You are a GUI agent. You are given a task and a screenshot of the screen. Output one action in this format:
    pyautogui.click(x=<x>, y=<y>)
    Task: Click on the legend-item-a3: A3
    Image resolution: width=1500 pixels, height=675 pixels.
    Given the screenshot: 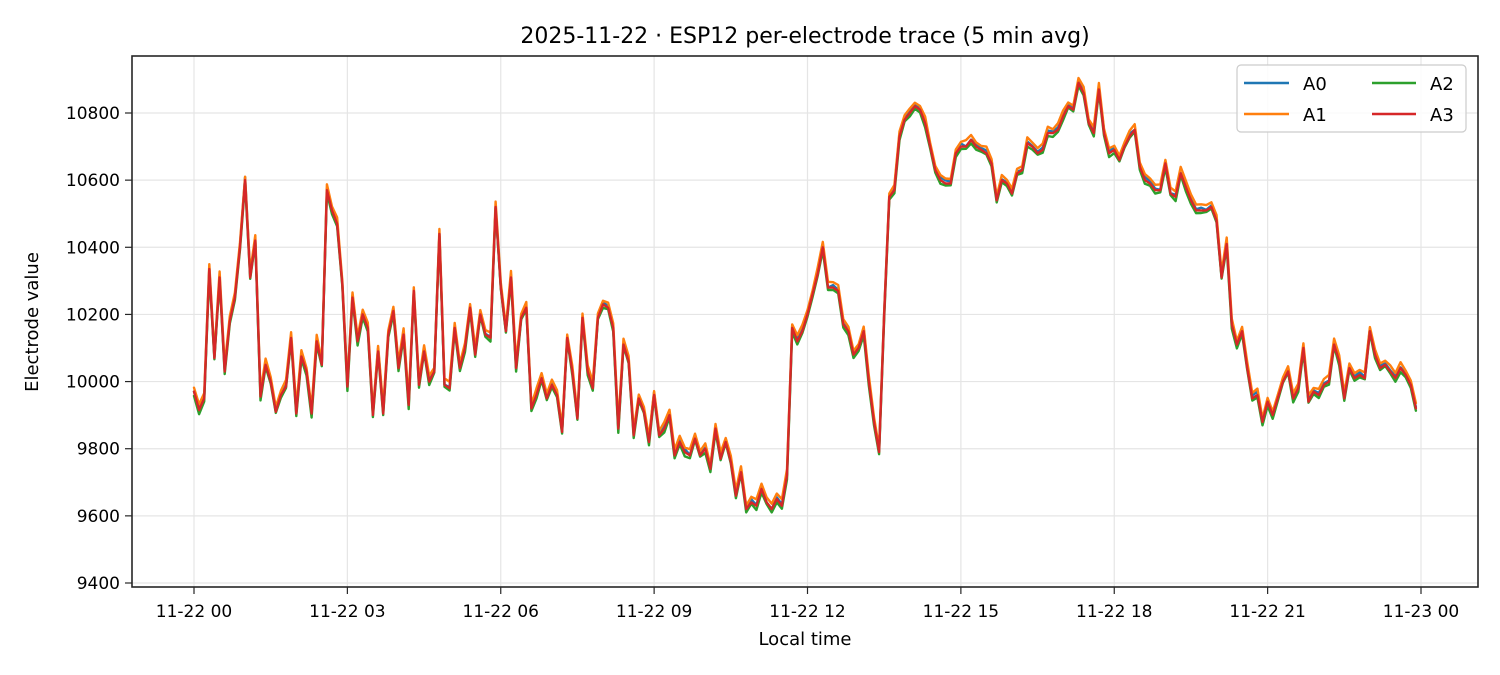 What is the action you would take?
    pyautogui.click(x=1413, y=115)
    